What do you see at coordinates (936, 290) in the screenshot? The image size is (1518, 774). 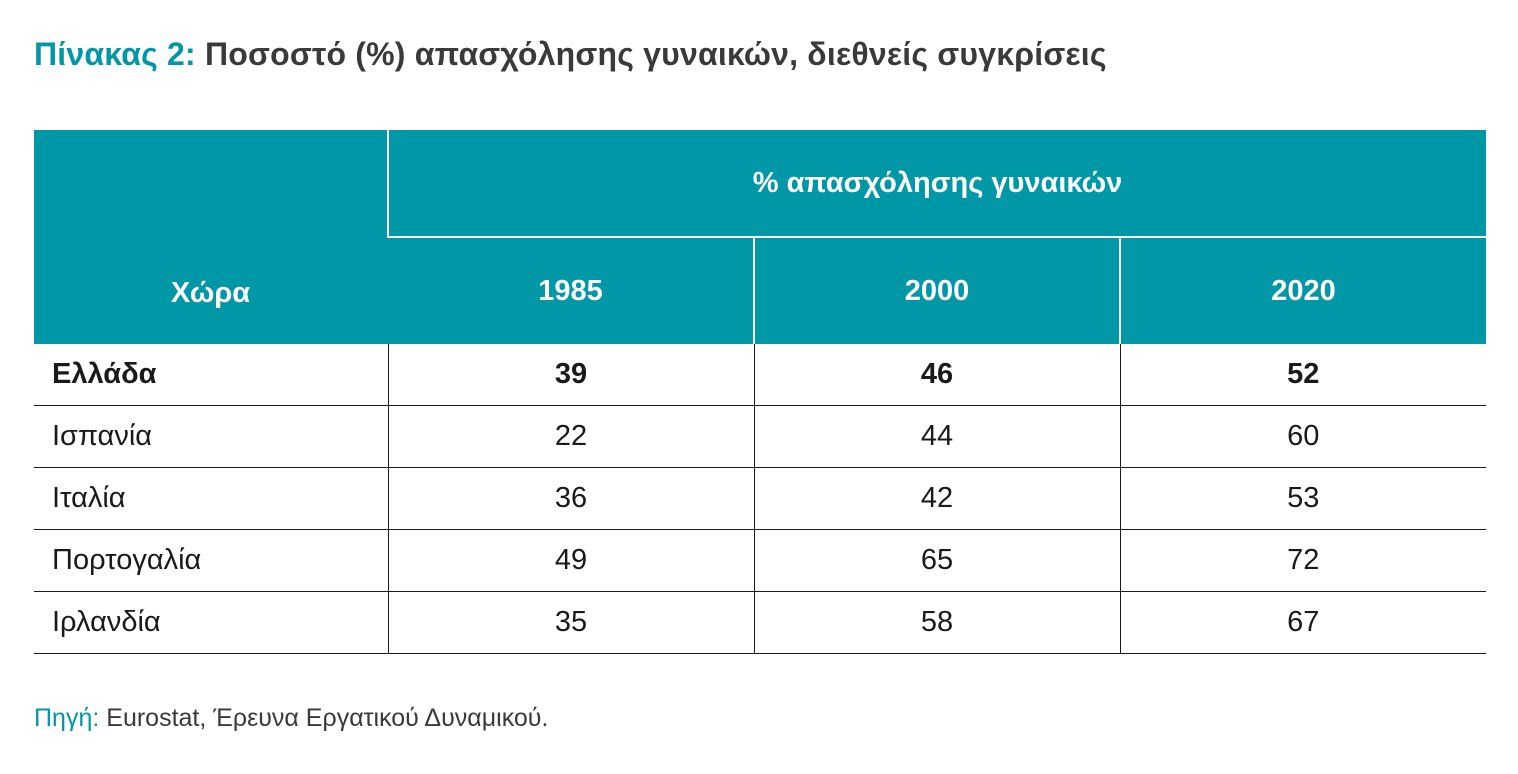 I see `column-header-year: 2000` at bounding box center [936, 290].